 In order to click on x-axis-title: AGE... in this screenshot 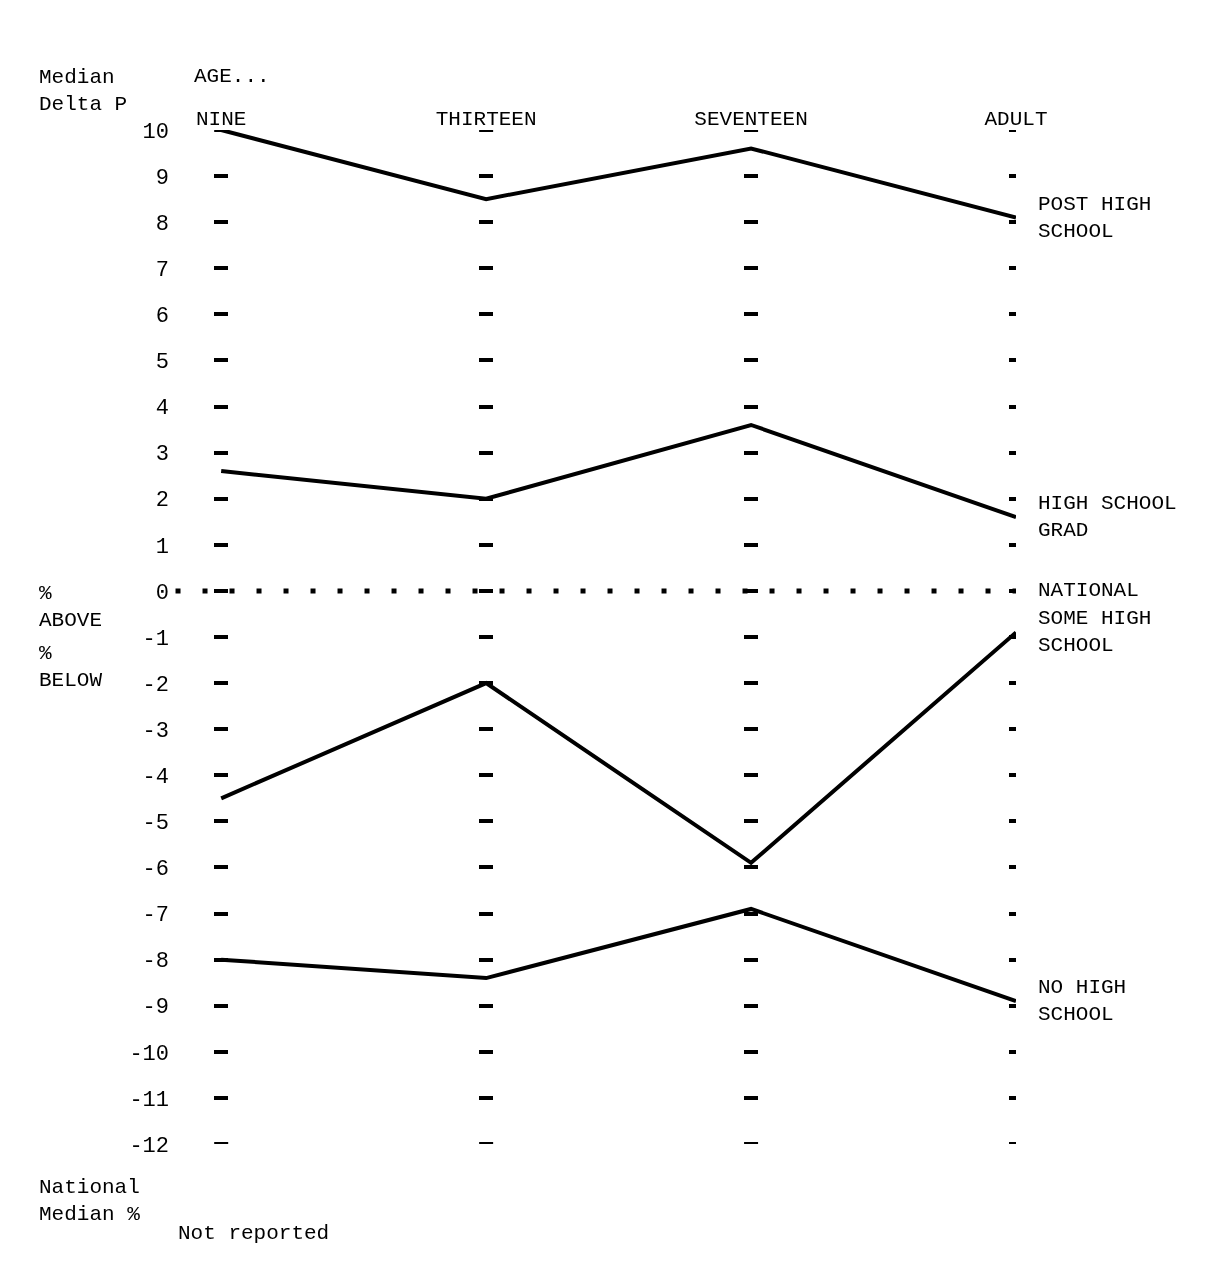, I will do `click(232, 76)`.